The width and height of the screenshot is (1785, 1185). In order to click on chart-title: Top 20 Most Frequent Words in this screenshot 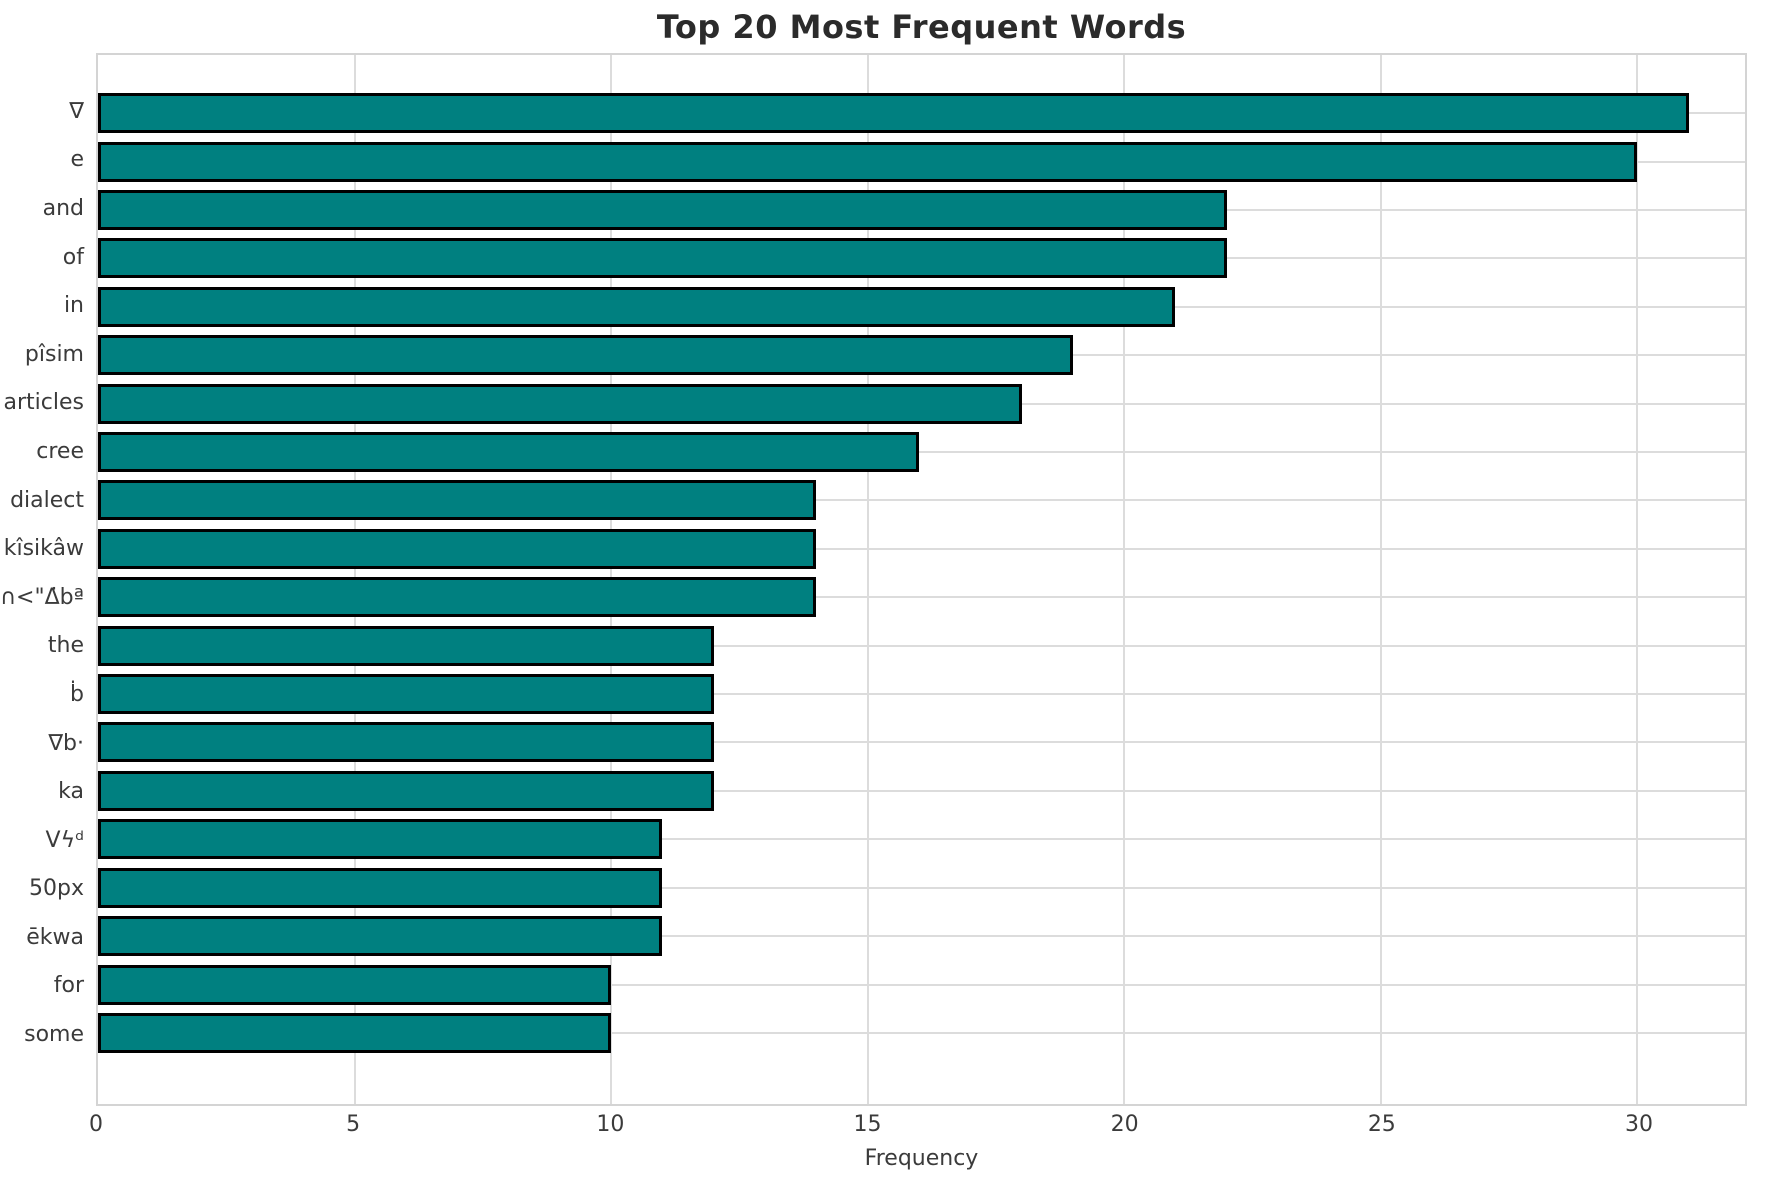, I will do `click(921, 27)`.